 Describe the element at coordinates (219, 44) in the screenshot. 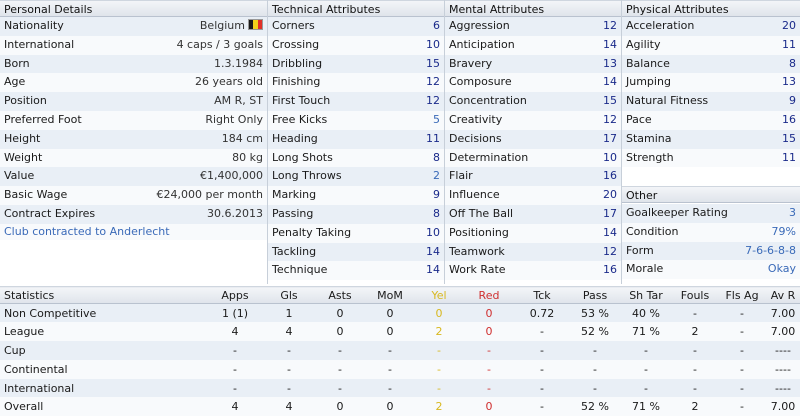

I see `row-value: 4 caps / 3 goals` at that location.